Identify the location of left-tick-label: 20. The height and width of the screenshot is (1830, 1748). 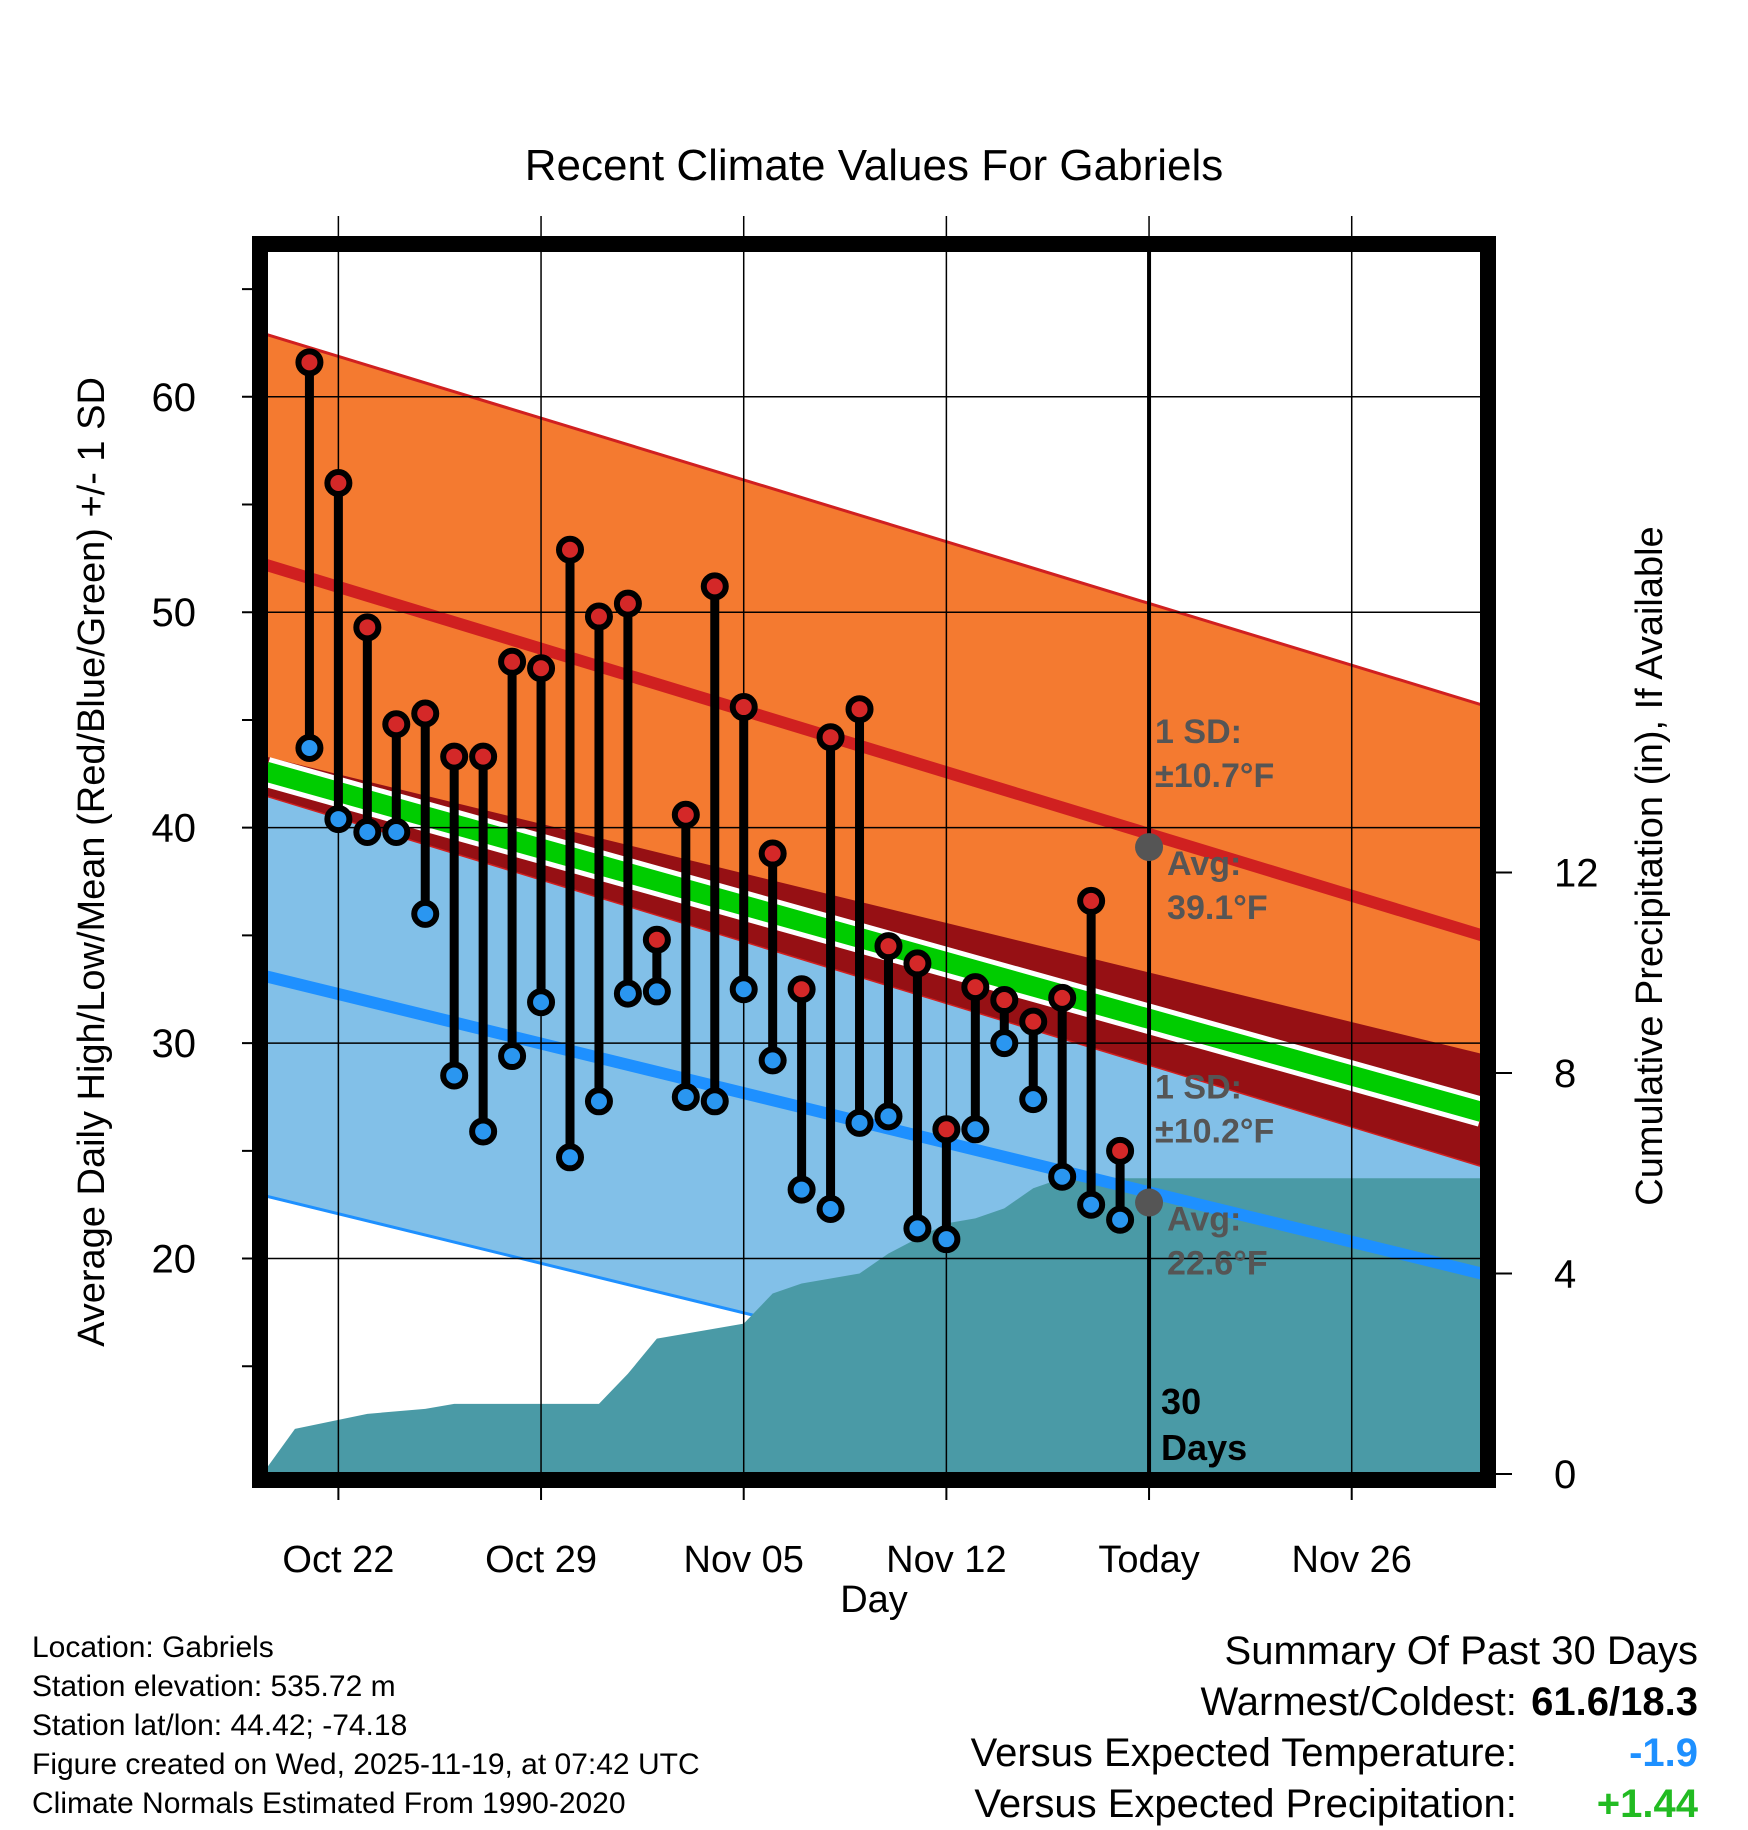
(174, 1260).